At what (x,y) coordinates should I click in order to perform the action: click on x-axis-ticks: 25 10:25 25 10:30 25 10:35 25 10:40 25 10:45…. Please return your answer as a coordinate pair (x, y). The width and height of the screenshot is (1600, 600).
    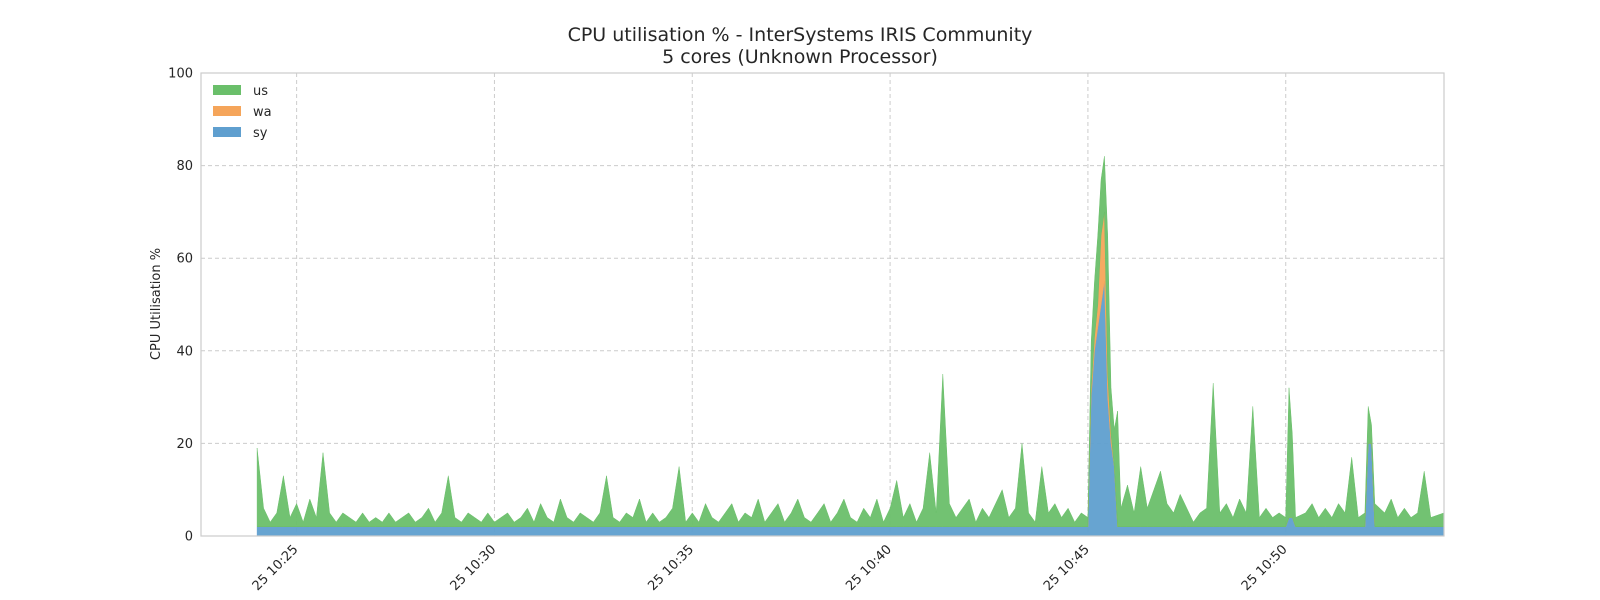
    Looking at the image, I should click on (770, 568).